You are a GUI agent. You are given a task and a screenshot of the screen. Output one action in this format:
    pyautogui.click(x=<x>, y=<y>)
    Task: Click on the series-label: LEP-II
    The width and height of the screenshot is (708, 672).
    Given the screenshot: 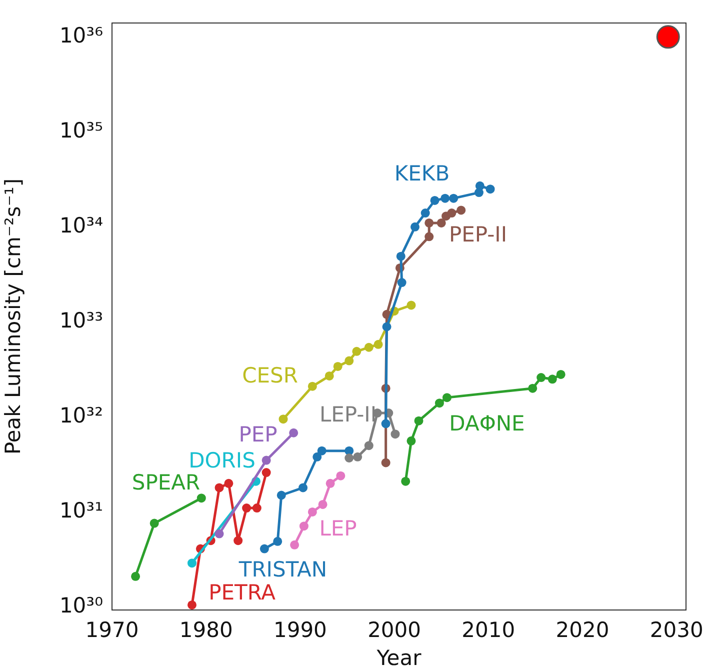 What is the action you would take?
    pyautogui.click(x=348, y=414)
    